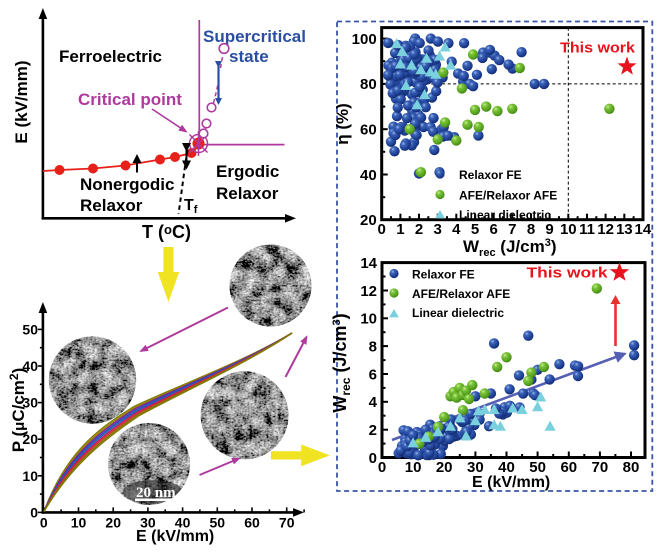  I want to click on svg-text: 5, so click(475, 229).